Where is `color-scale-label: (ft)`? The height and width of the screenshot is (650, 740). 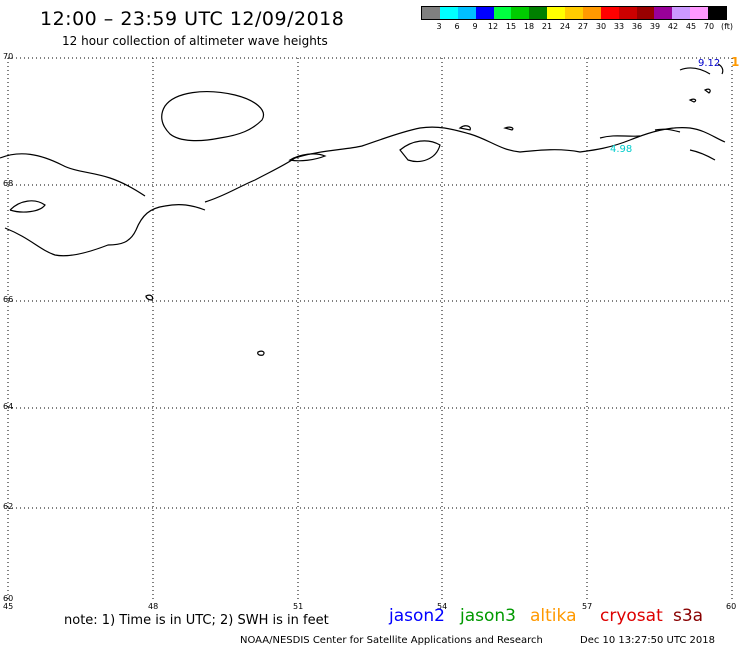
color-scale-label: (ft) is located at coordinates (727, 26).